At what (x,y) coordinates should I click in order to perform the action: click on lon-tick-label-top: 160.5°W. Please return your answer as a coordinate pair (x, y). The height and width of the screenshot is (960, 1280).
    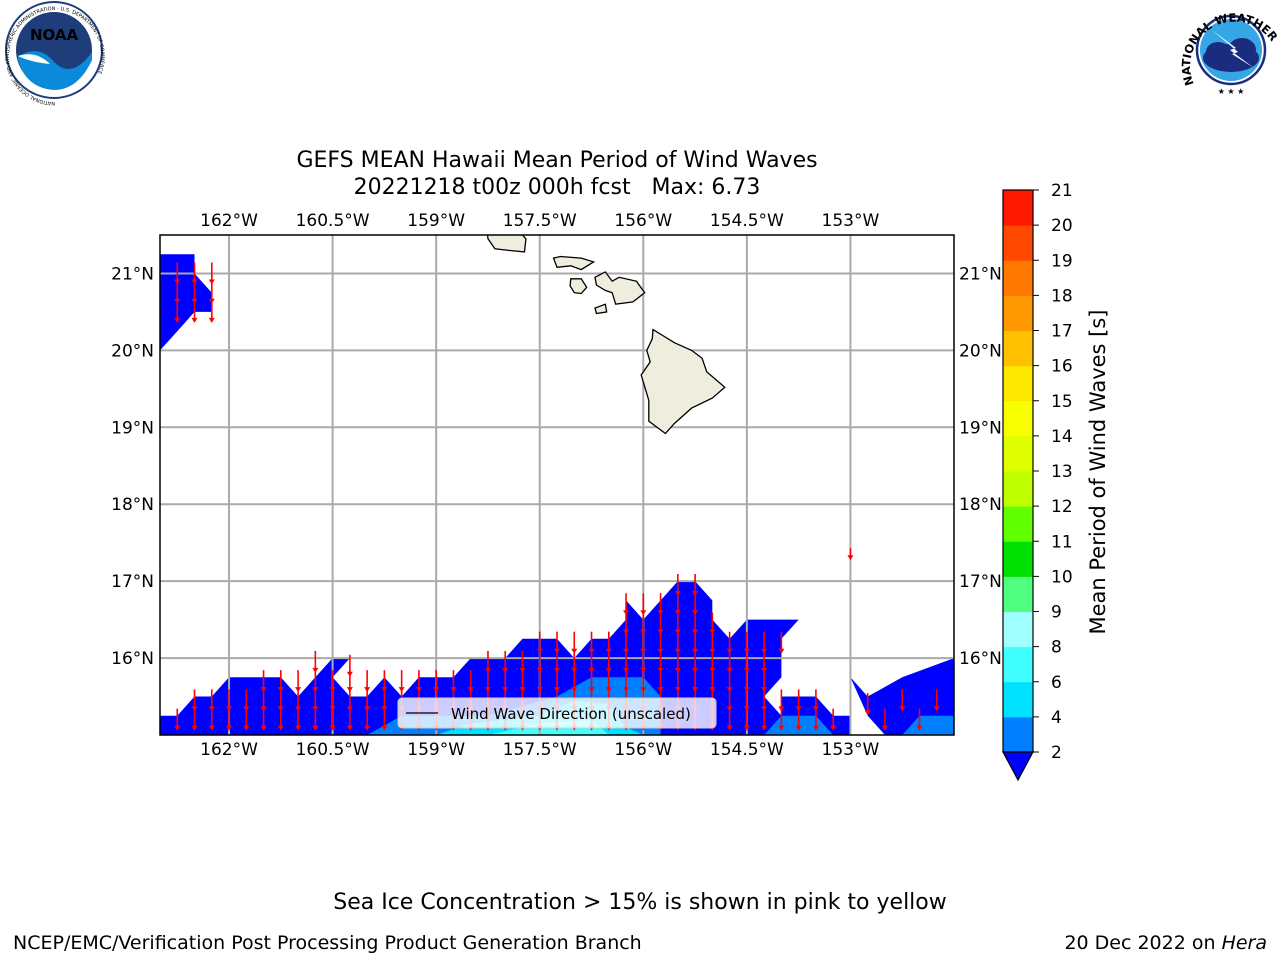
    Looking at the image, I should click on (333, 221).